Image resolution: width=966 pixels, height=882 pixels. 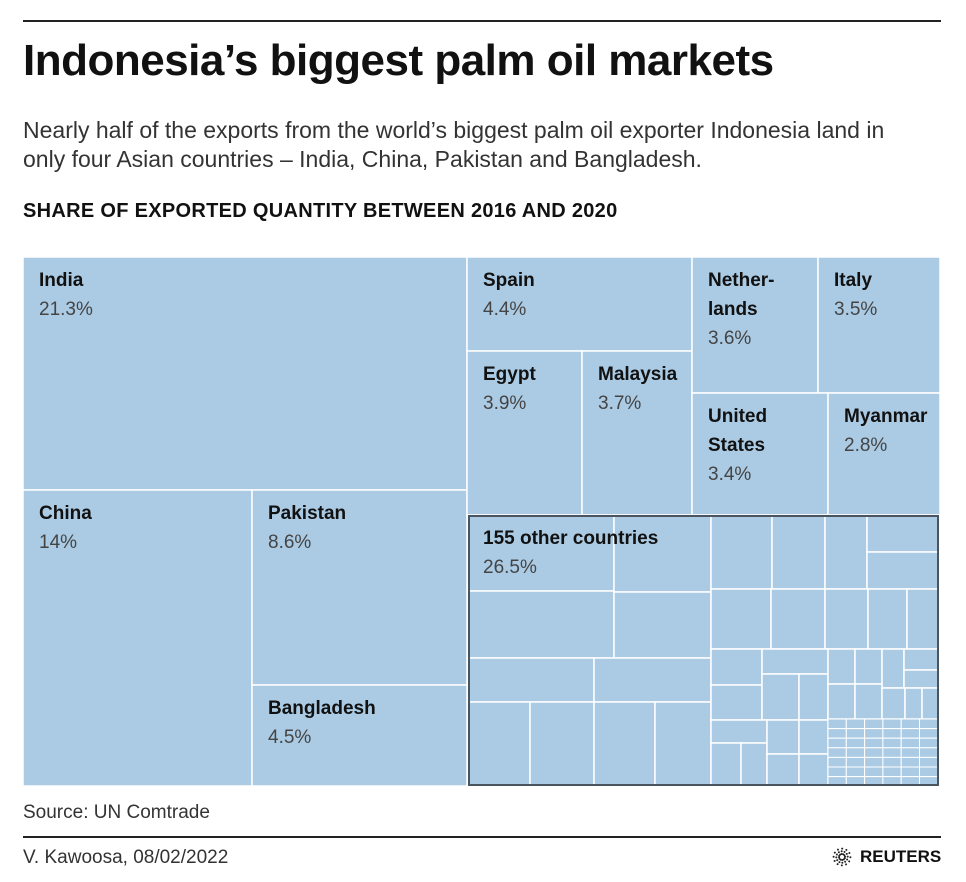 I want to click on tile-label-china: China 14%, so click(x=65, y=528).